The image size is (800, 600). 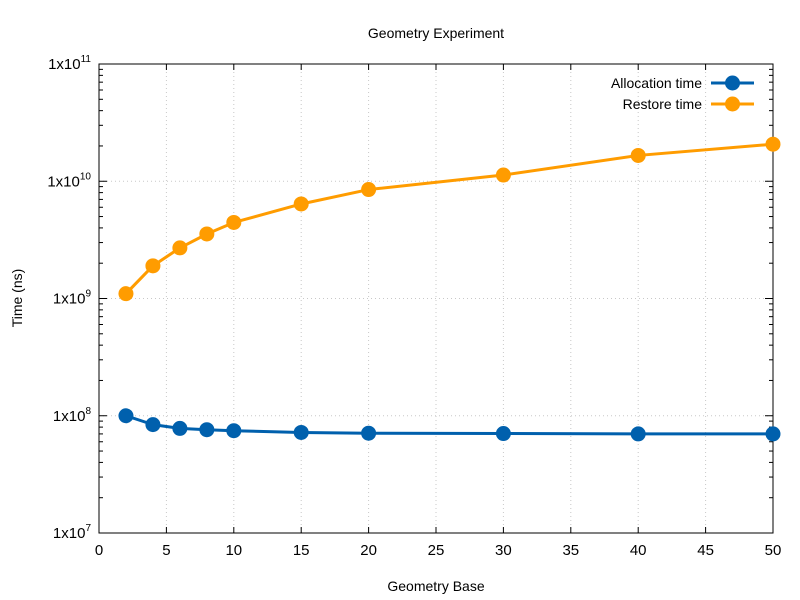 I want to click on x-tick-labels: 0 5 10 15 20 25 30 35 40 45 50, so click(x=438, y=550).